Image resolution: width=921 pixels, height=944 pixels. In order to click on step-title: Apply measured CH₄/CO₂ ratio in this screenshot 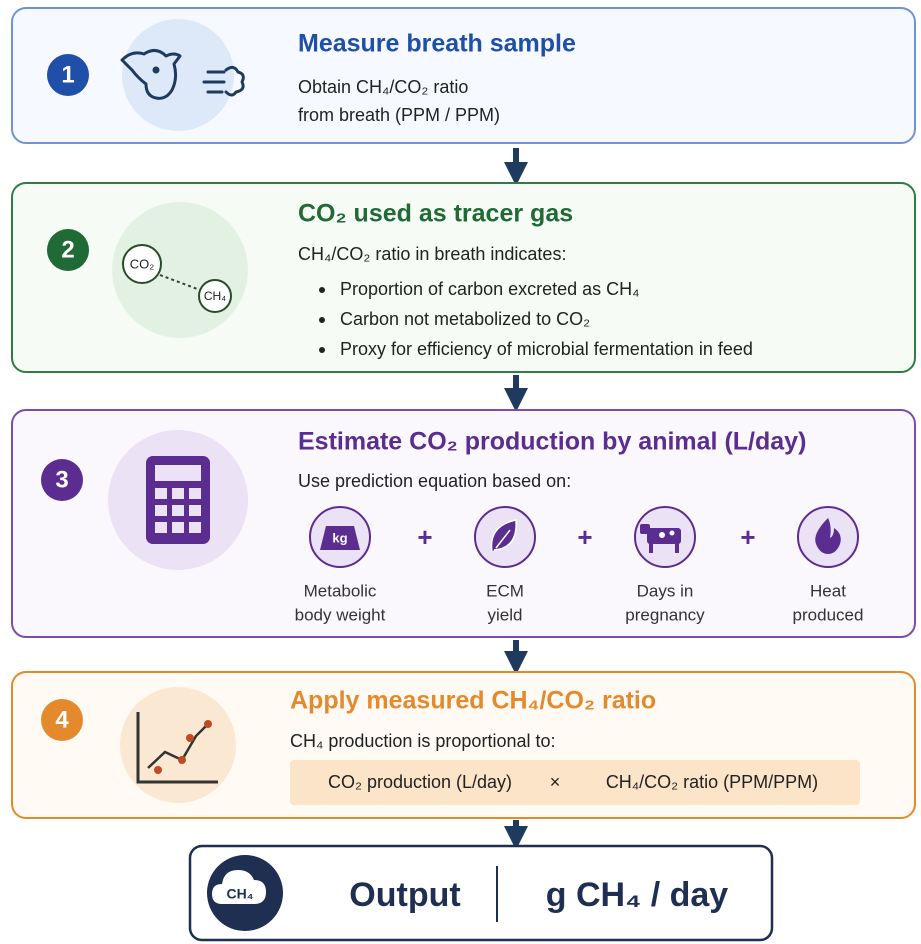, I will do `click(473, 701)`.